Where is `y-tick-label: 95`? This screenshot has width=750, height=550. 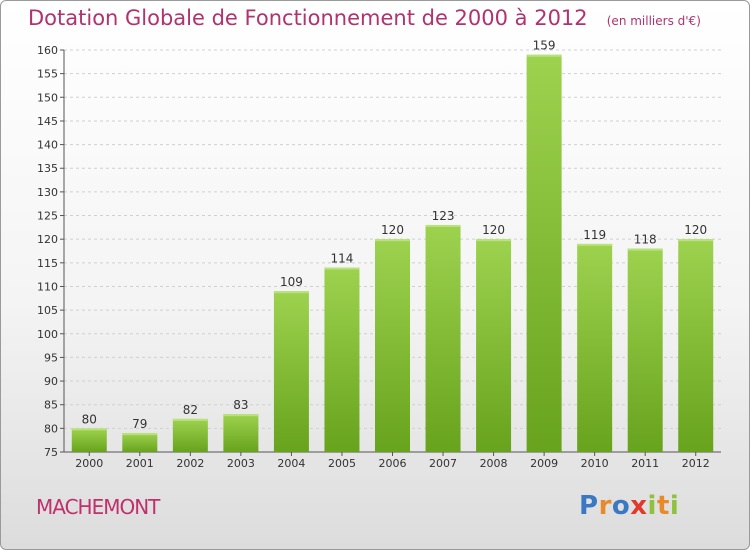 y-tick-label: 95 is located at coordinates (51, 357).